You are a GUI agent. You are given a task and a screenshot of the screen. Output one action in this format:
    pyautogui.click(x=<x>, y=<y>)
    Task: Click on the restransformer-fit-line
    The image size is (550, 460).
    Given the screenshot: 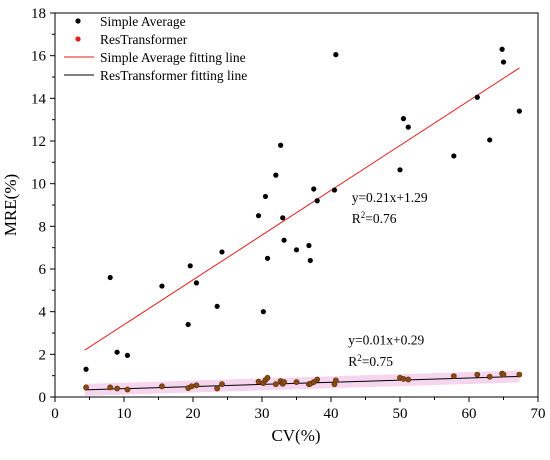 What is the action you would take?
    pyautogui.click(x=302, y=383)
    